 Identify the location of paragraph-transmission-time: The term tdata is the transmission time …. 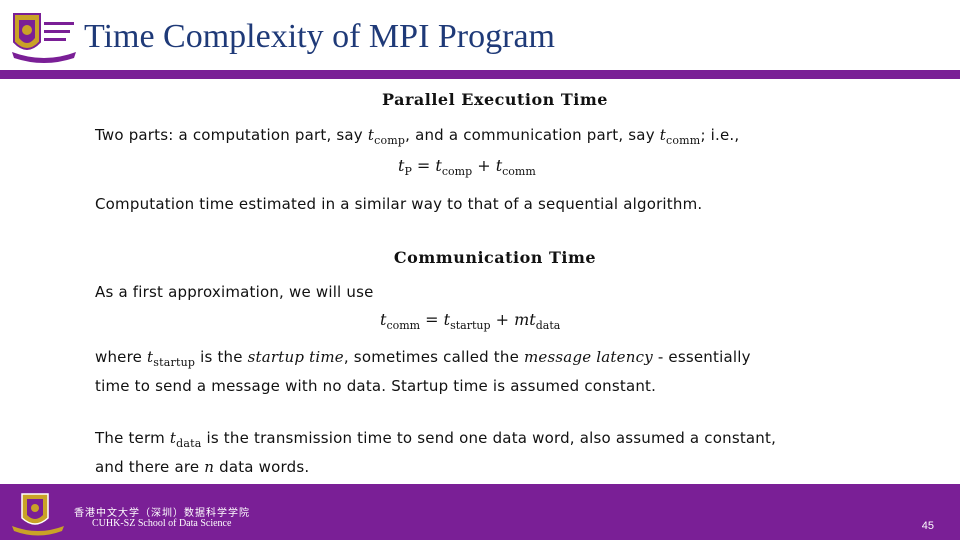
(436, 439).